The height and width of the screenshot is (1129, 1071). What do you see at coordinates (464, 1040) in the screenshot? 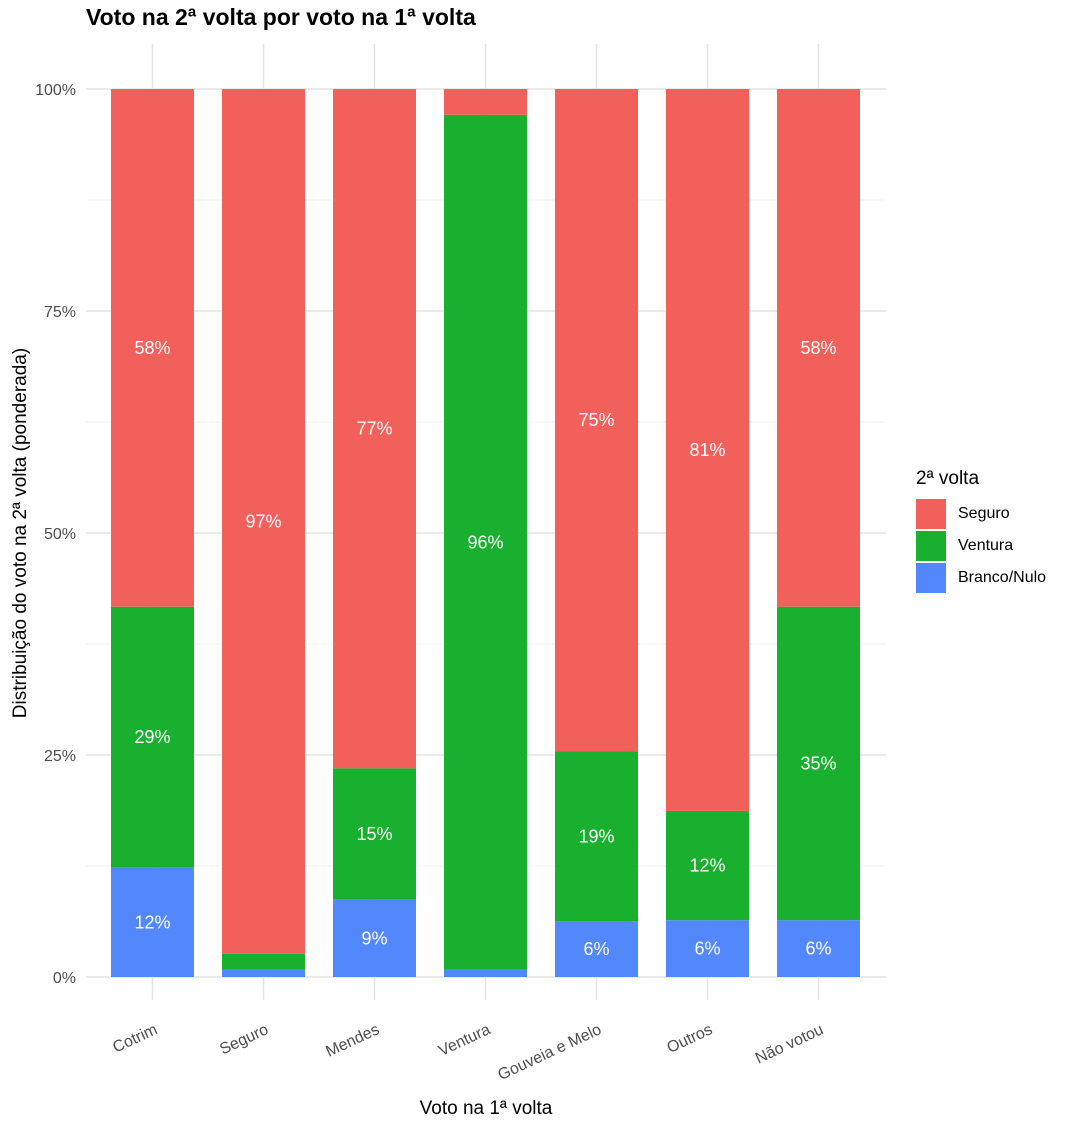
I see `x-tick-label: Ventura` at bounding box center [464, 1040].